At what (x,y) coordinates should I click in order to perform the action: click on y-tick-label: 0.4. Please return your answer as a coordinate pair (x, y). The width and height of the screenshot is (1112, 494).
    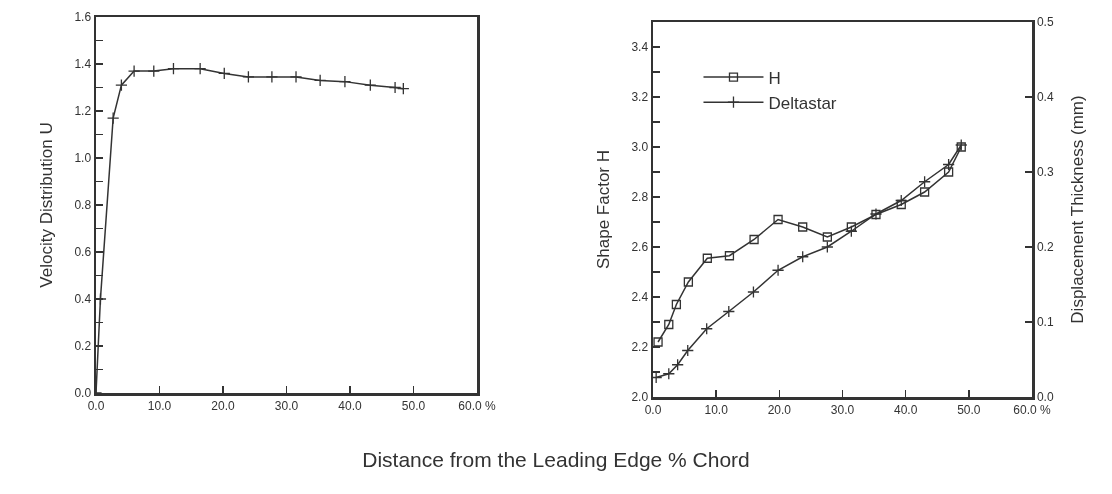
    Looking at the image, I should click on (83, 299).